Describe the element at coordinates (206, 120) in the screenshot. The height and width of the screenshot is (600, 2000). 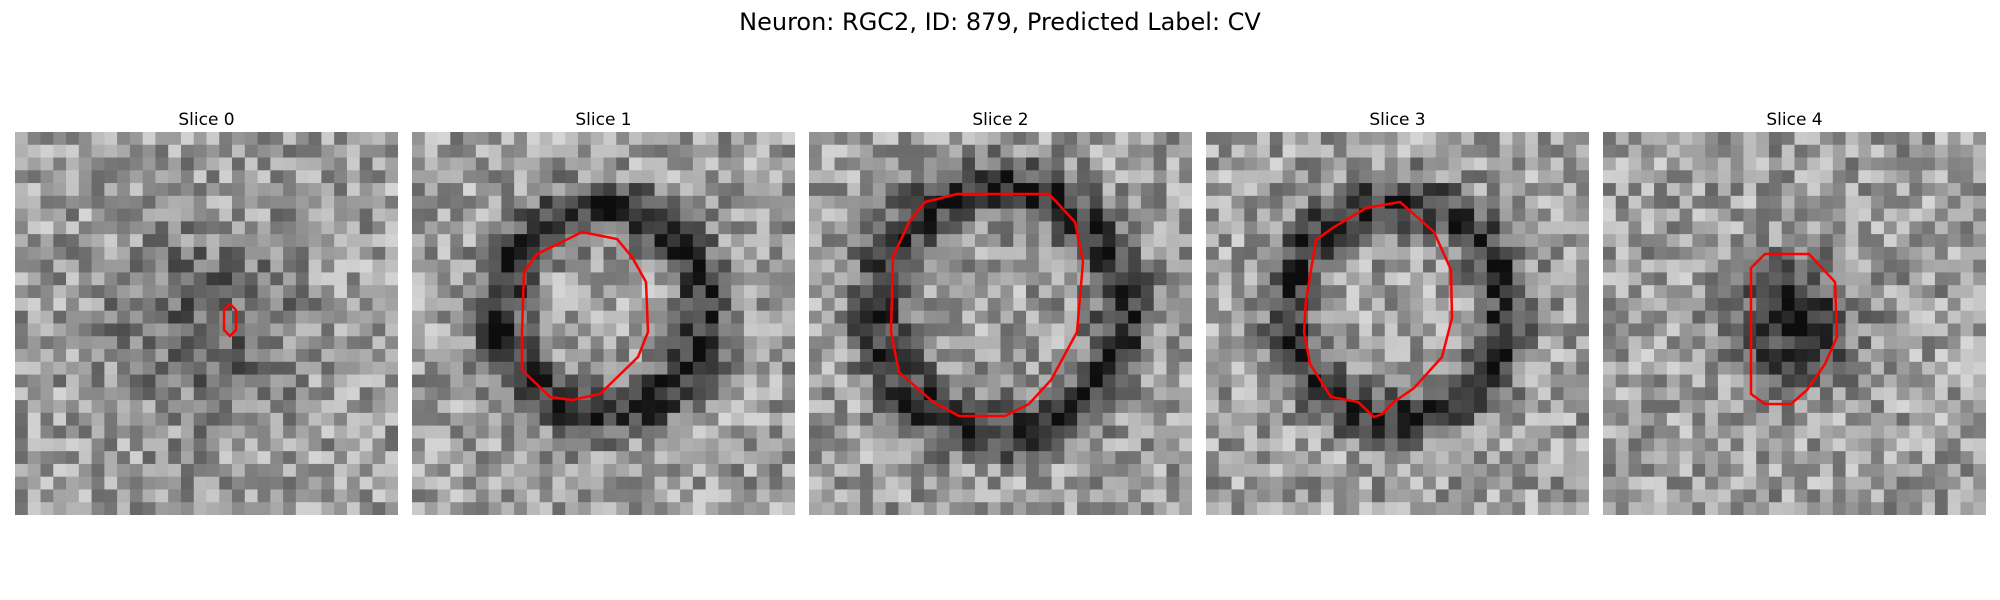
I see `slice-title: Slice 0` at that location.